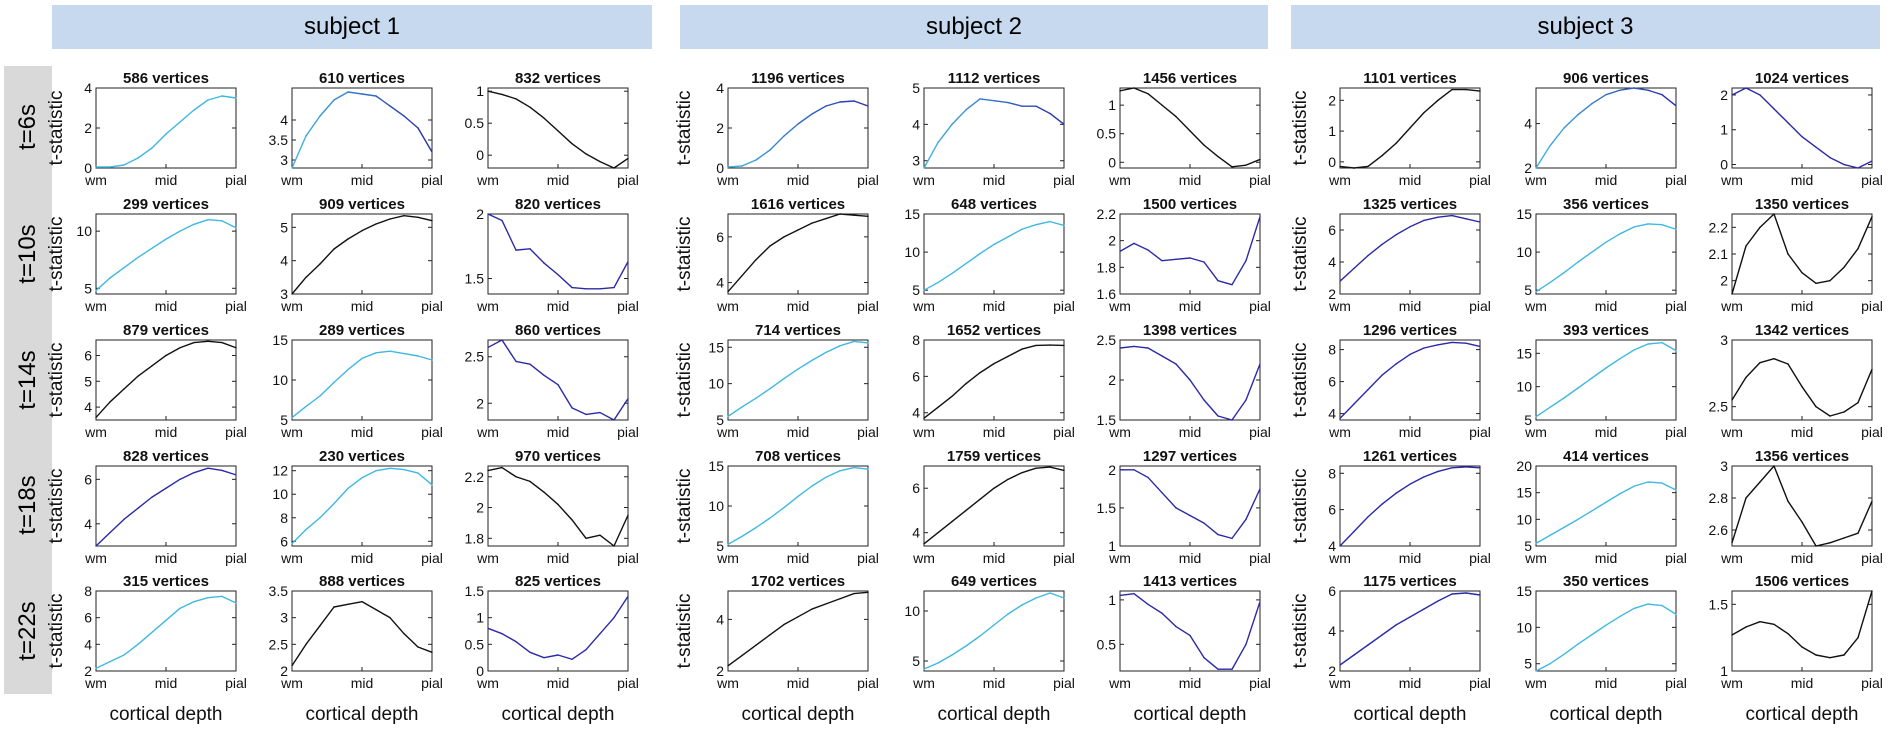 The height and width of the screenshot is (736, 1894). What do you see at coordinates (994, 456) in the screenshot?
I see `panel-title: 1759 vertices` at bounding box center [994, 456].